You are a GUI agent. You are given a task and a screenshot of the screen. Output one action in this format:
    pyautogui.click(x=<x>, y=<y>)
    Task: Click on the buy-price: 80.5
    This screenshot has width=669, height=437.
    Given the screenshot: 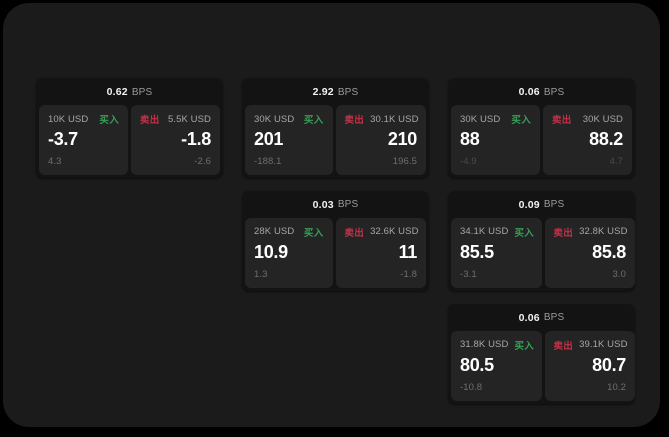 What is the action you would take?
    pyautogui.click(x=477, y=364)
    